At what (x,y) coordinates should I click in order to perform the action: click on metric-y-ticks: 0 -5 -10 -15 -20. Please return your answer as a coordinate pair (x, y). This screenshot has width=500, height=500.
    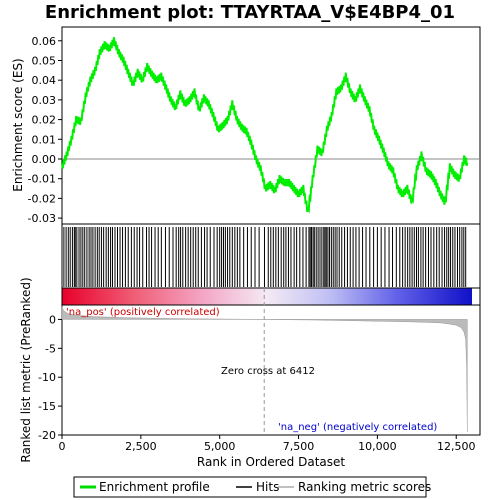
    Looking at the image, I should click on (50, 377).